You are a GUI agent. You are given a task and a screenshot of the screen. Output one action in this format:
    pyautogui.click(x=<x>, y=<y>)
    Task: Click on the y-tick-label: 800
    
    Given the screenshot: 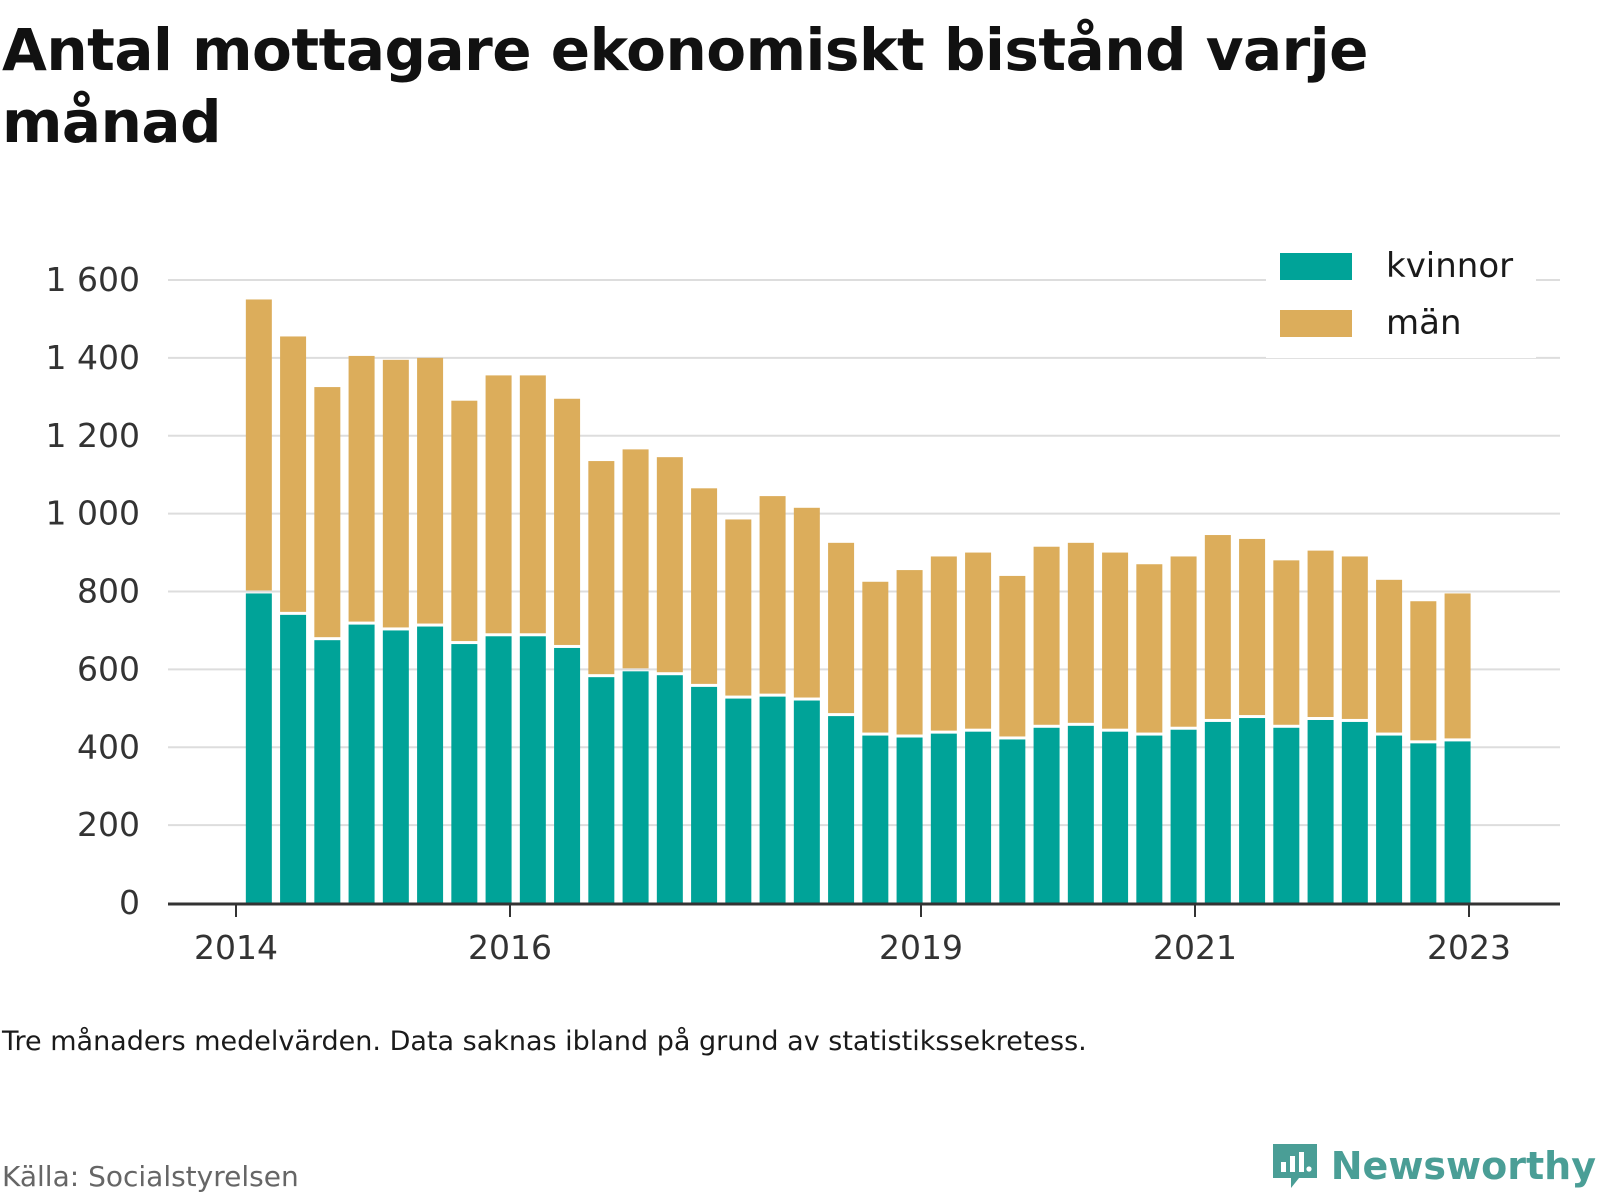 What is the action you would take?
    pyautogui.click(x=108, y=591)
    